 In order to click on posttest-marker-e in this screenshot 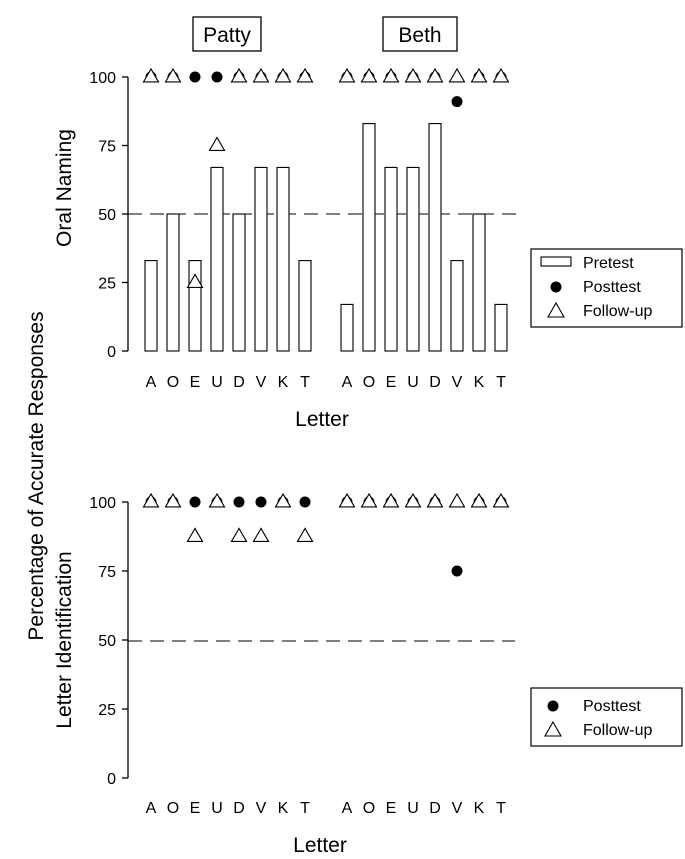, I will do `click(195, 77)`.